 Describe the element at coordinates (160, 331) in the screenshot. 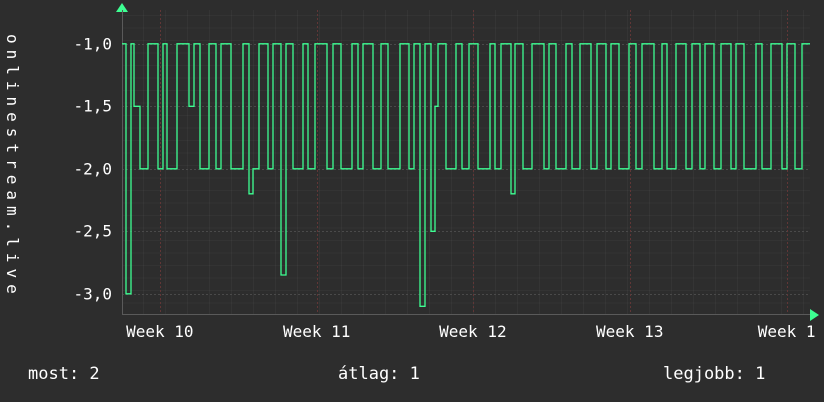

I see `x-tick-label: Week 10` at that location.